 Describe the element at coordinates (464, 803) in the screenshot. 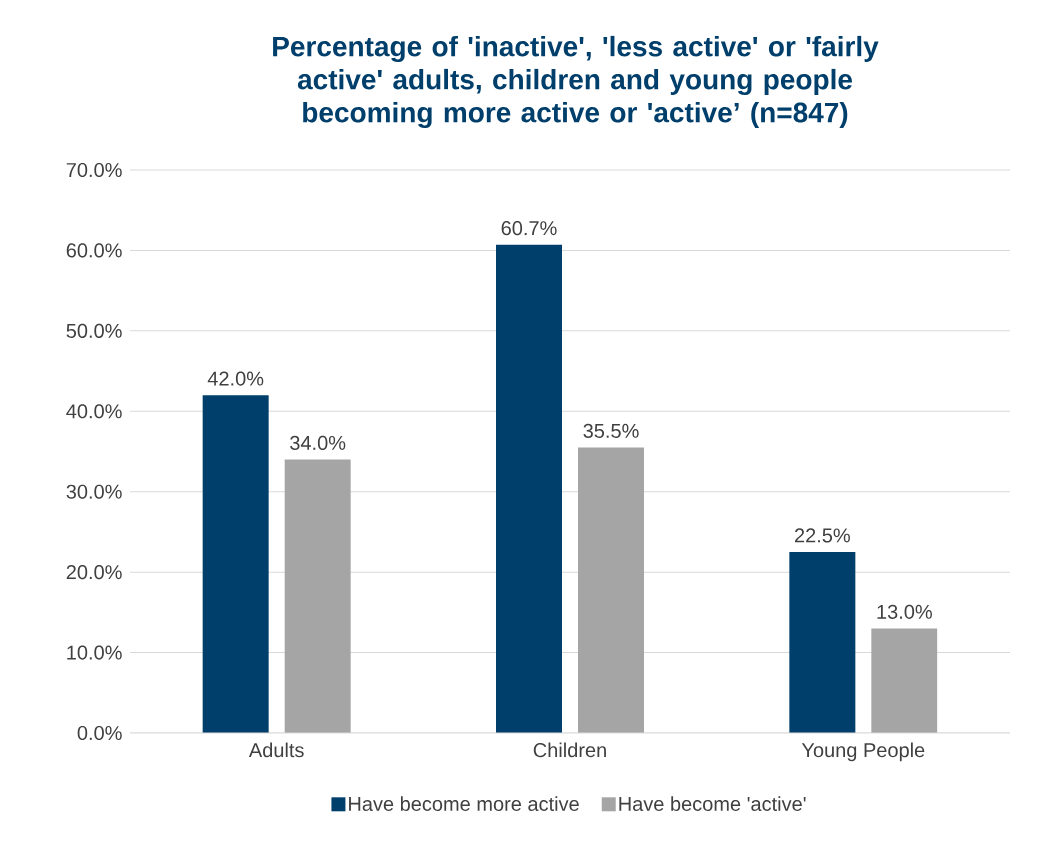

I see `legend-label: Have become more active` at that location.